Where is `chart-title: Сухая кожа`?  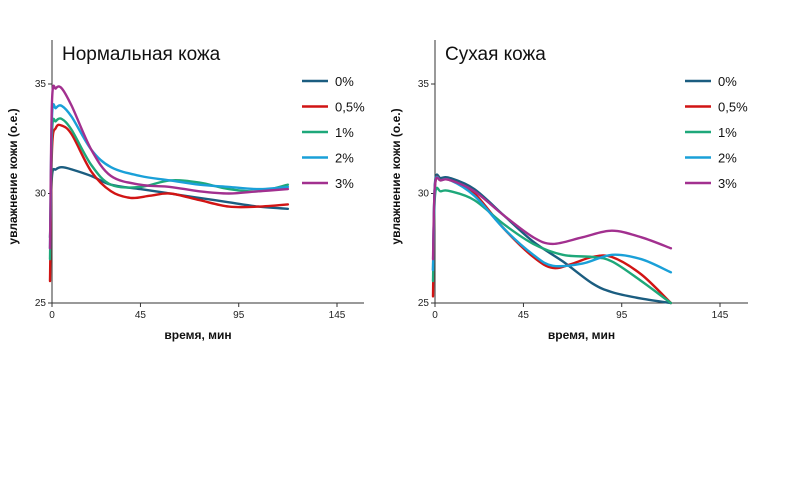
chart-title: Сухая кожа is located at coordinates (495, 54).